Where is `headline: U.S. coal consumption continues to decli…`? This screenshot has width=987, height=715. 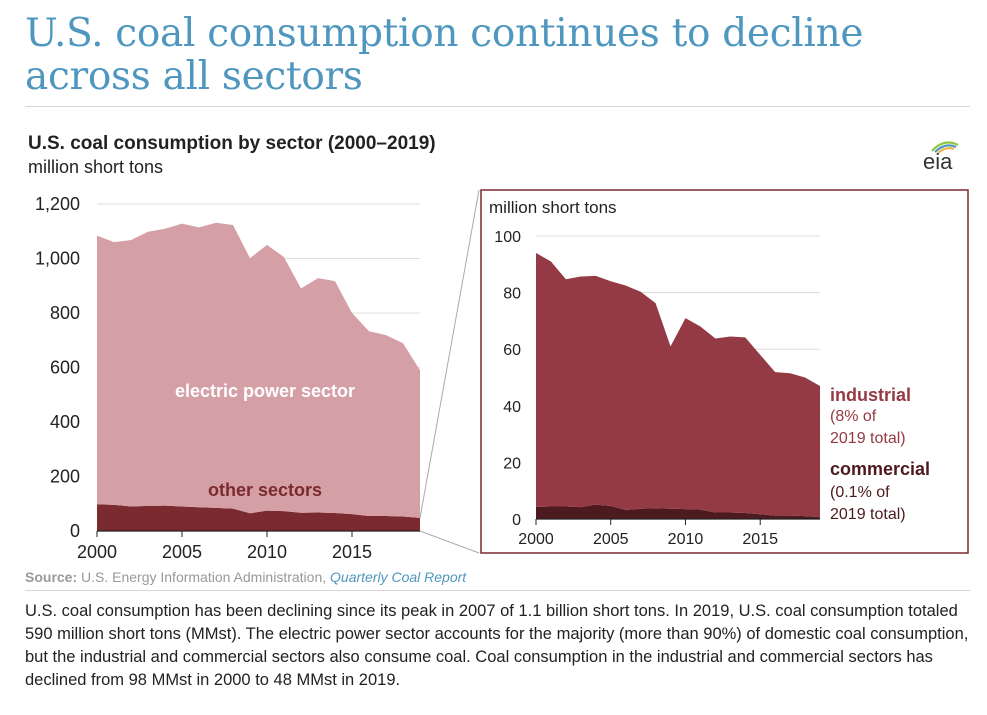 headline: U.S. coal consumption continues to decli… is located at coordinates (444, 55).